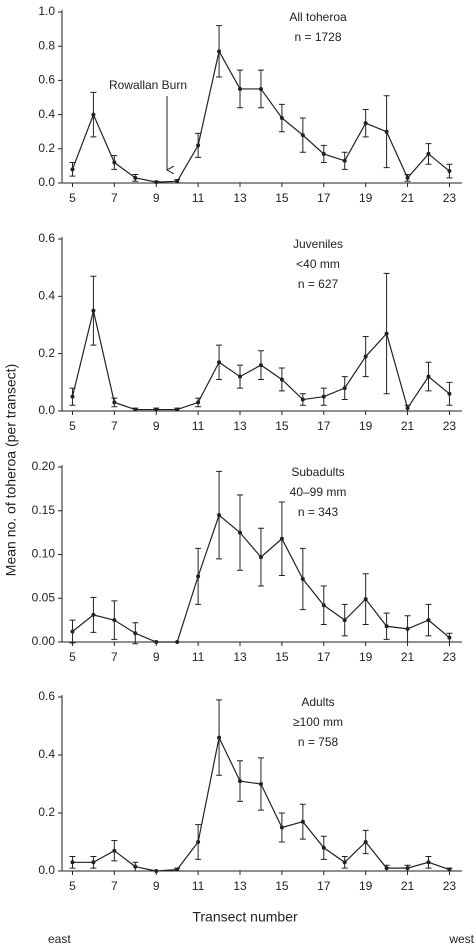 Image resolution: width=474 pixels, height=949 pixels. I want to click on panel-label: n = 1728, so click(317, 37).